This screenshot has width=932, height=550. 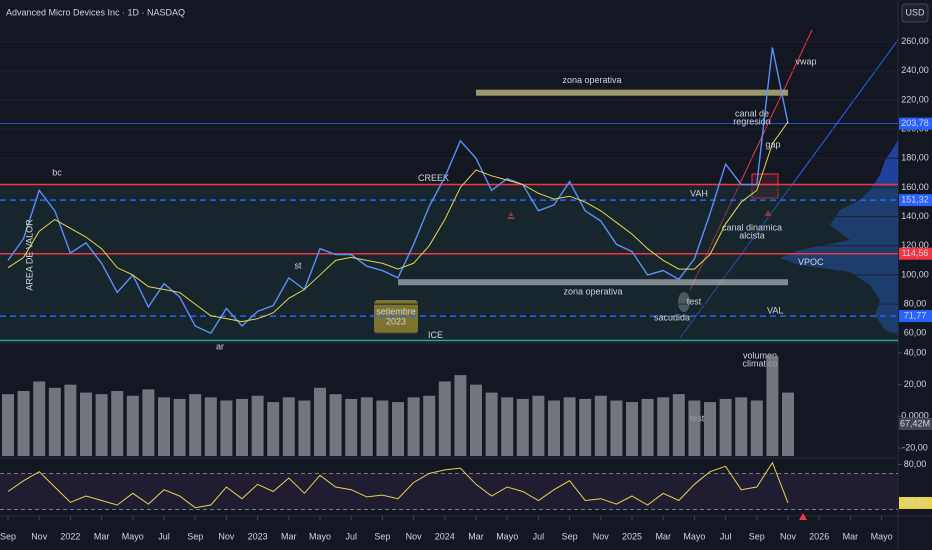 What do you see at coordinates (298, 265) in the screenshot?
I see `annotation: st` at bounding box center [298, 265].